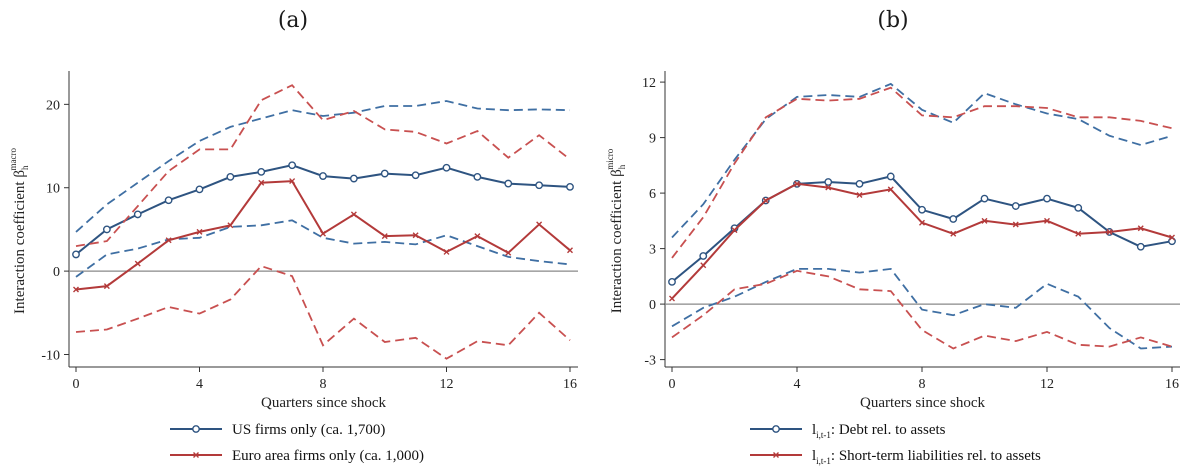  I want to click on x-tick-label: 0, so click(76, 384).